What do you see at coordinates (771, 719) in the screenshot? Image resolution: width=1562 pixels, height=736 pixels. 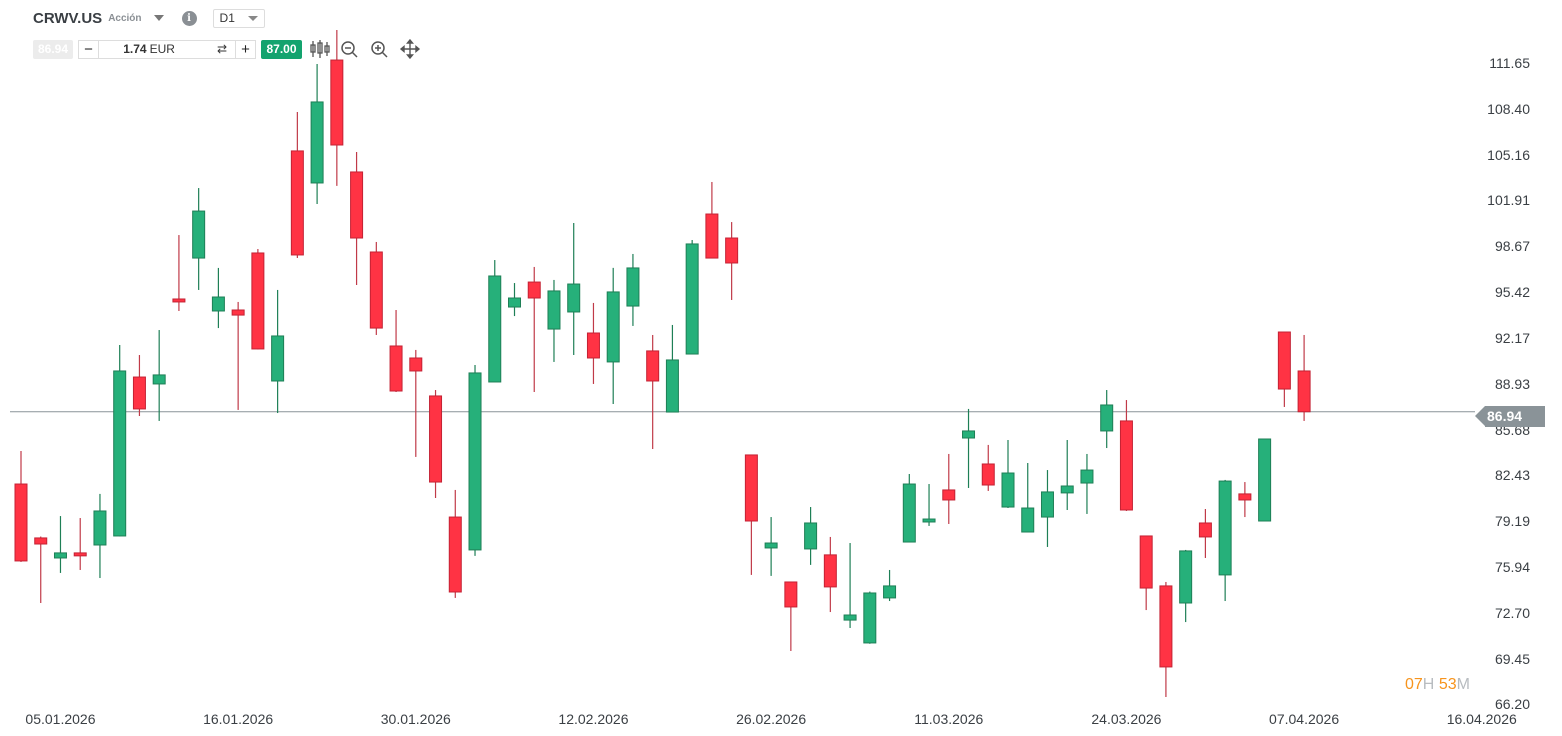 I see `date-tick-label: 26.02.2026` at bounding box center [771, 719].